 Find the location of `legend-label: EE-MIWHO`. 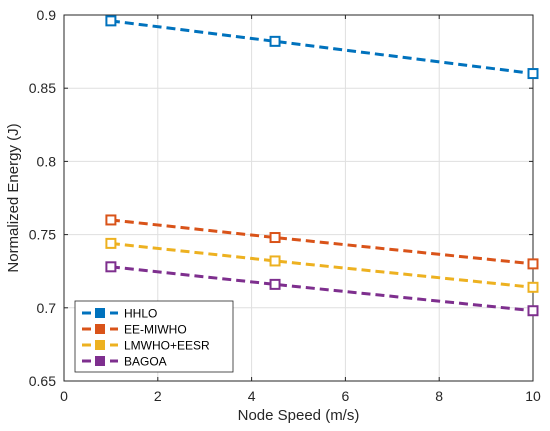

legend-label: EE-MIWHO is located at coordinates (155, 330).